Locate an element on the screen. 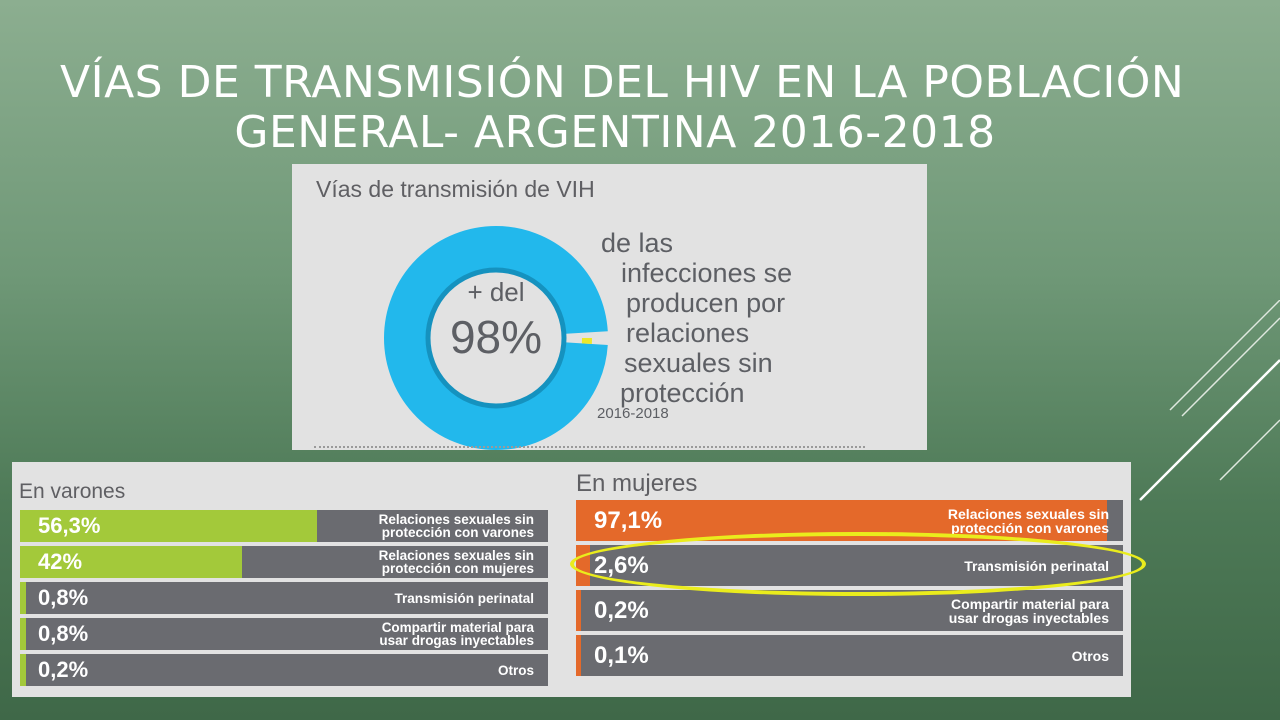 This screenshot has height=720, width=1280. donut-slice-main is located at coordinates (496, 338).